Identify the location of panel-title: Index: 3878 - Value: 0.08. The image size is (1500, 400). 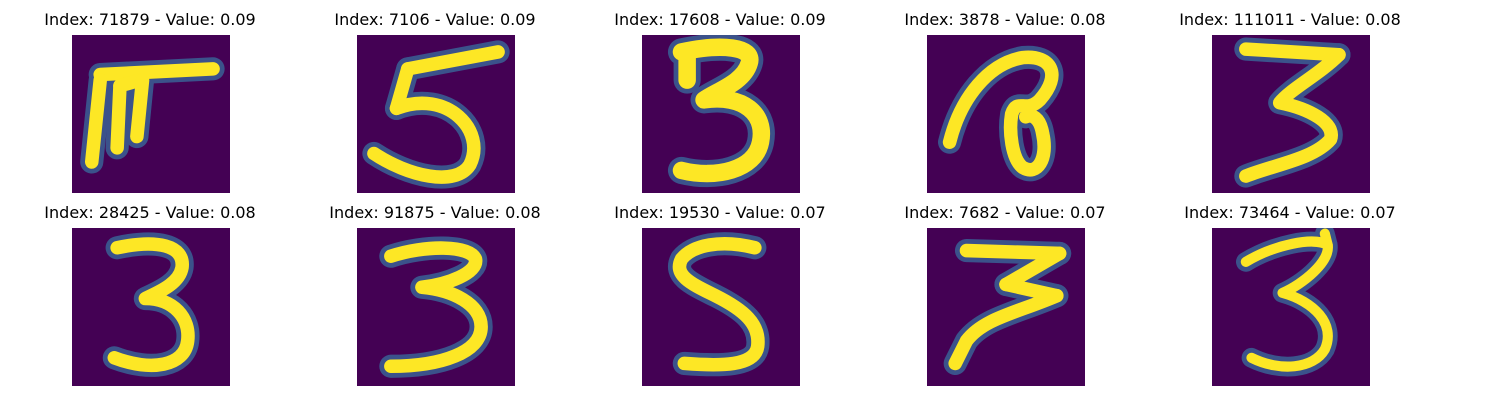
(1005, 19).